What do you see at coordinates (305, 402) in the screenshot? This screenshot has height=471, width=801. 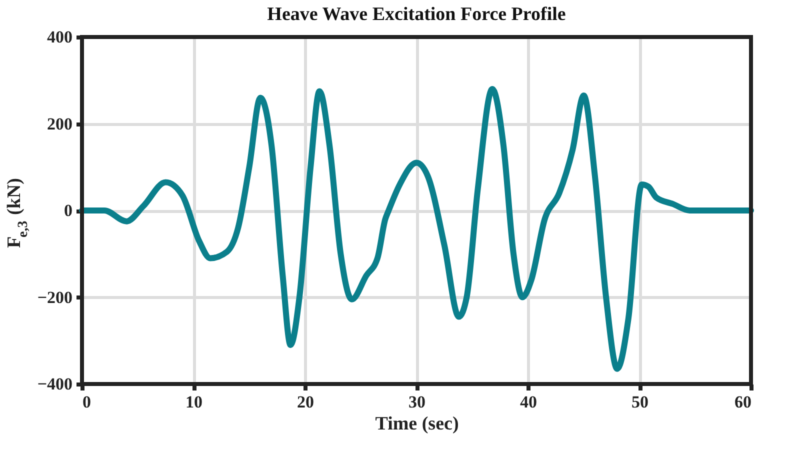 I see `x-tick-label: 20` at bounding box center [305, 402].